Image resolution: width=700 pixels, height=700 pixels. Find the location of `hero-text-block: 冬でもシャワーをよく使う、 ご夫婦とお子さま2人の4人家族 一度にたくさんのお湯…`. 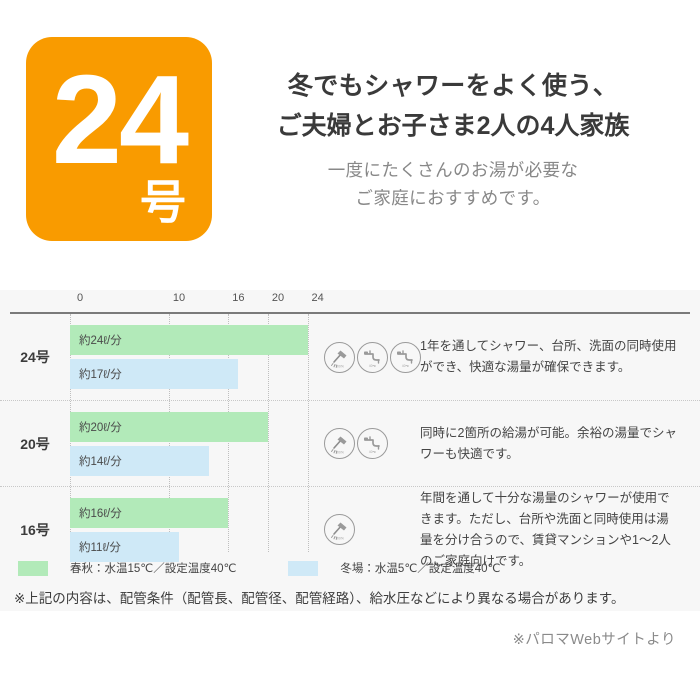

hero-text-block: 冬でもシャワーをよく使う、 ご夫婦とお子さま2人の4人家族 一度にたくさんのお湯… is located at coordinates (456, 139).